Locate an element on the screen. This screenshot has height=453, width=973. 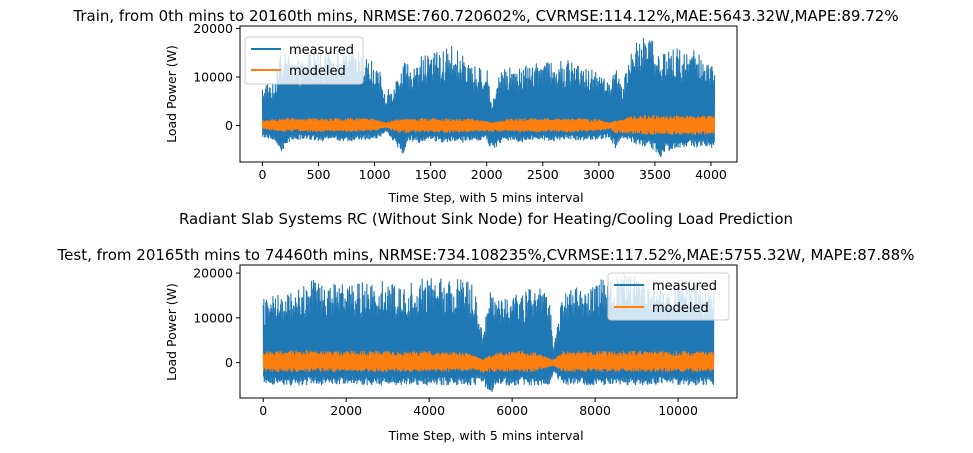
train-plot-area is located at coordinates (488, 97).